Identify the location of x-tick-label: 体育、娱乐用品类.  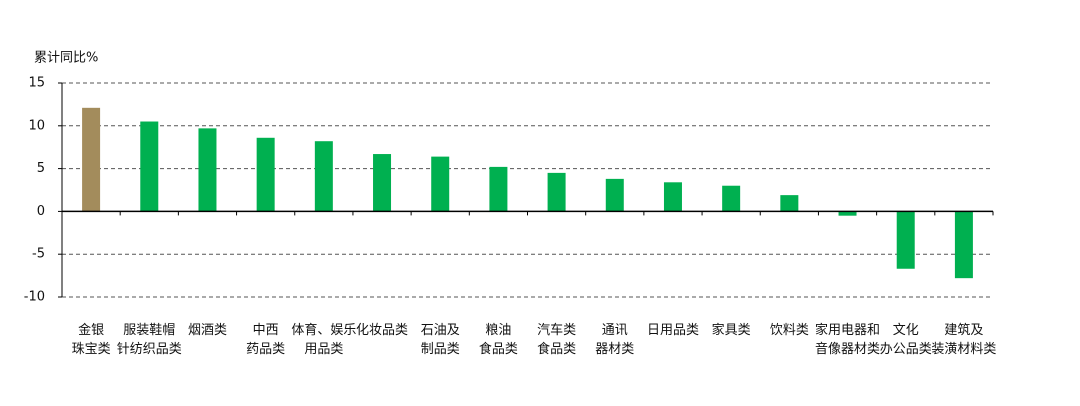
(323, 339).